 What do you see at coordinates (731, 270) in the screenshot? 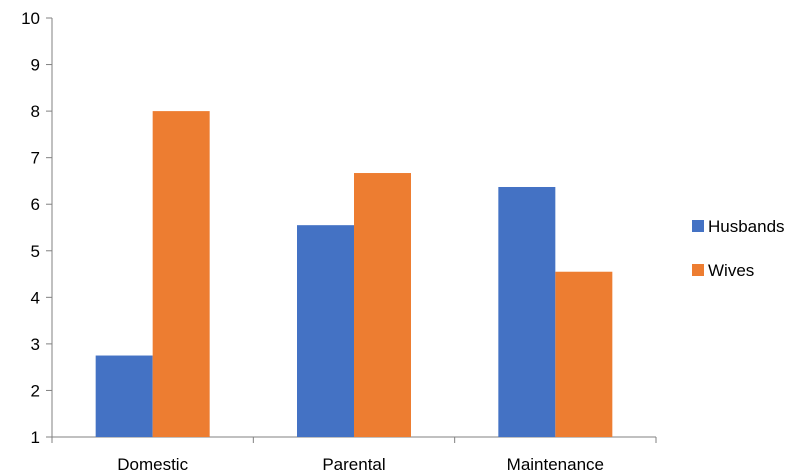
I see `legend-label-wives: Wives` at bounding box center [731, 270].